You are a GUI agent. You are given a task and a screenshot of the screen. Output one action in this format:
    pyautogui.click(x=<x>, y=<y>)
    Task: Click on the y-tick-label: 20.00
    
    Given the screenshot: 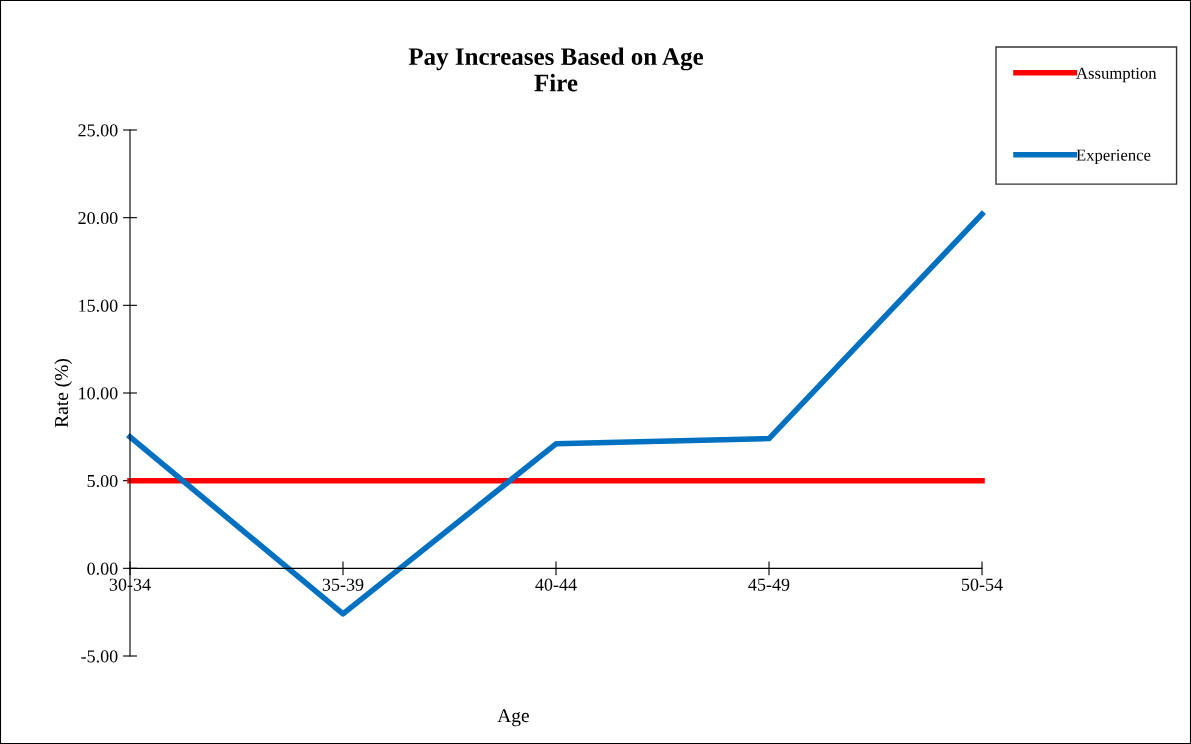 What is the action you would take?
    pyautogui.click(x=98, y=218)
    